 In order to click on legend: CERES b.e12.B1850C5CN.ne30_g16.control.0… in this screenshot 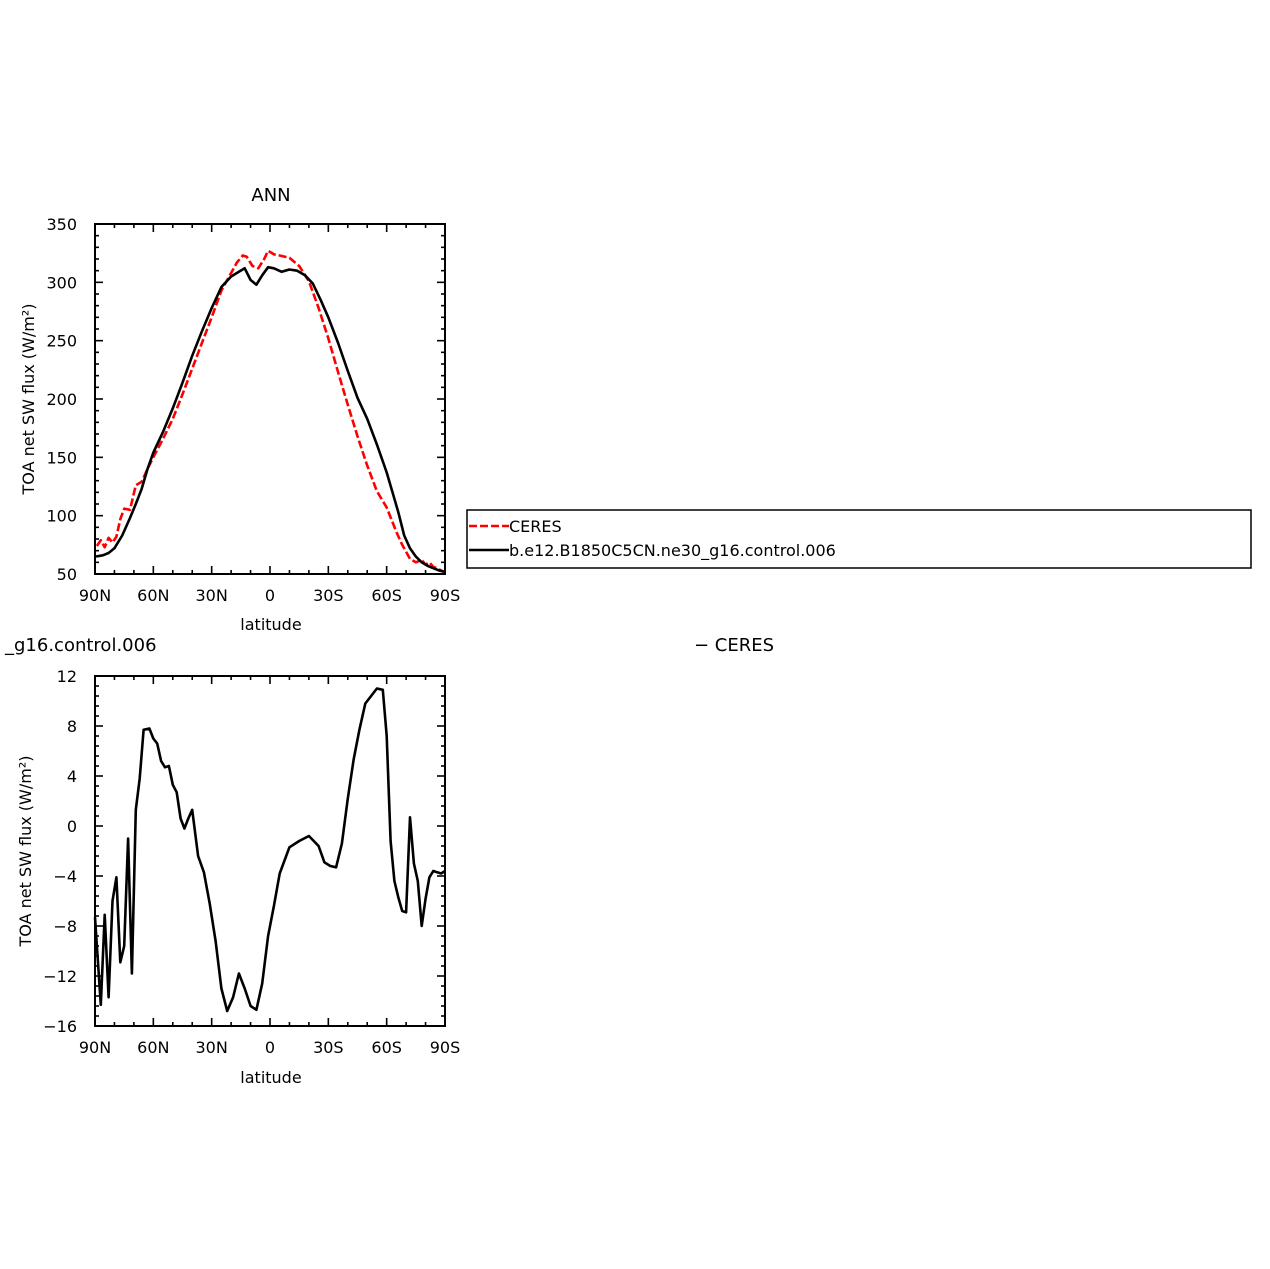, I will do `click(859, 539)`.